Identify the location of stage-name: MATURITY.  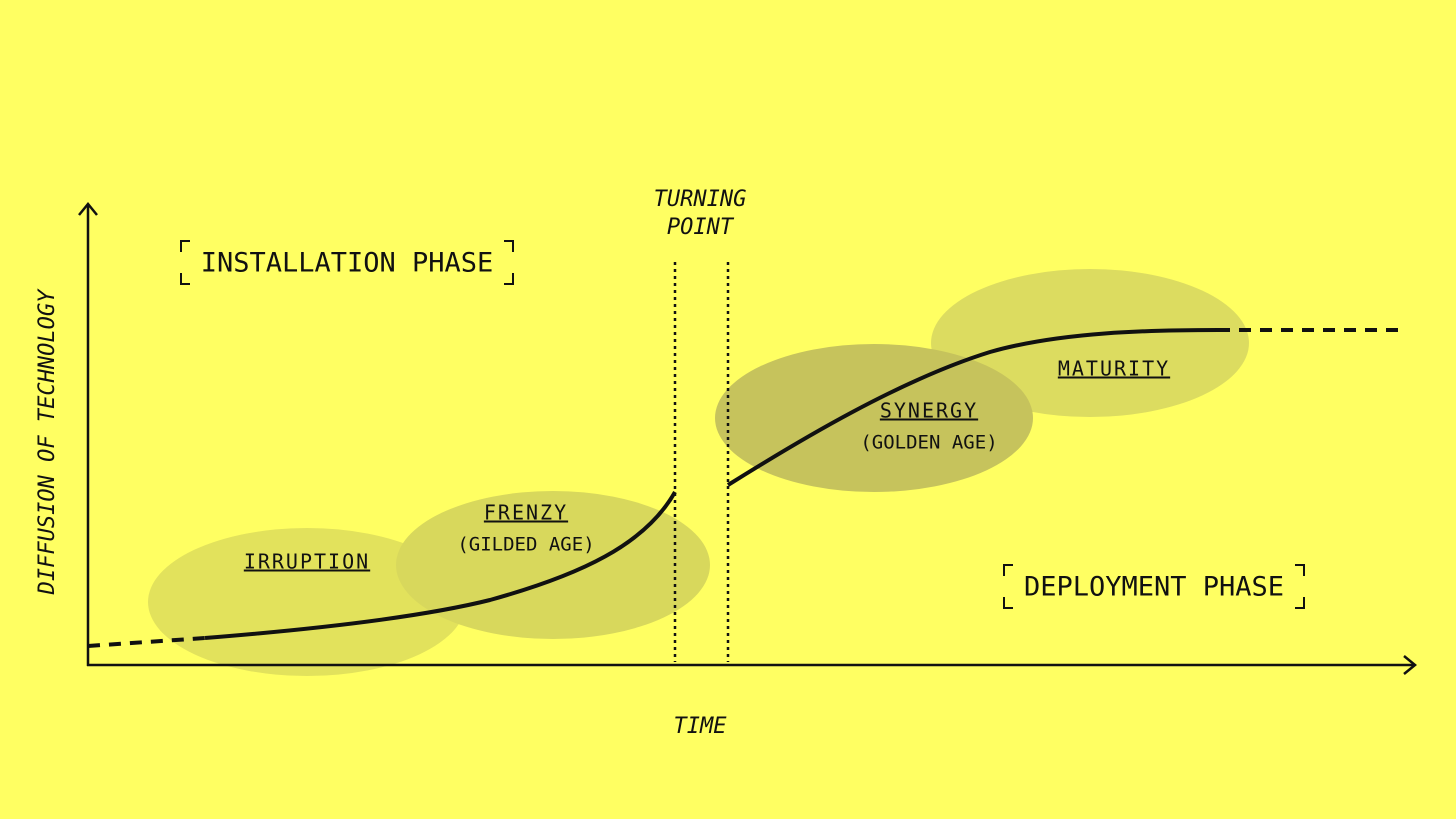
(1114, 369).